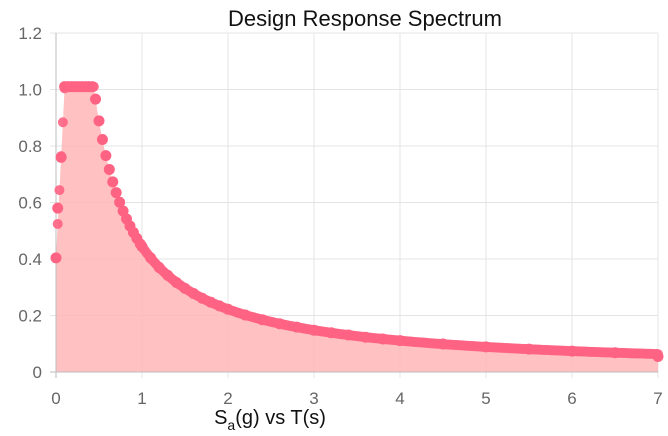 The image size is (668, 436). Describe the element at coordinates (141, 398) in the screenshot. I see `x-tick-label: 1` at that location.